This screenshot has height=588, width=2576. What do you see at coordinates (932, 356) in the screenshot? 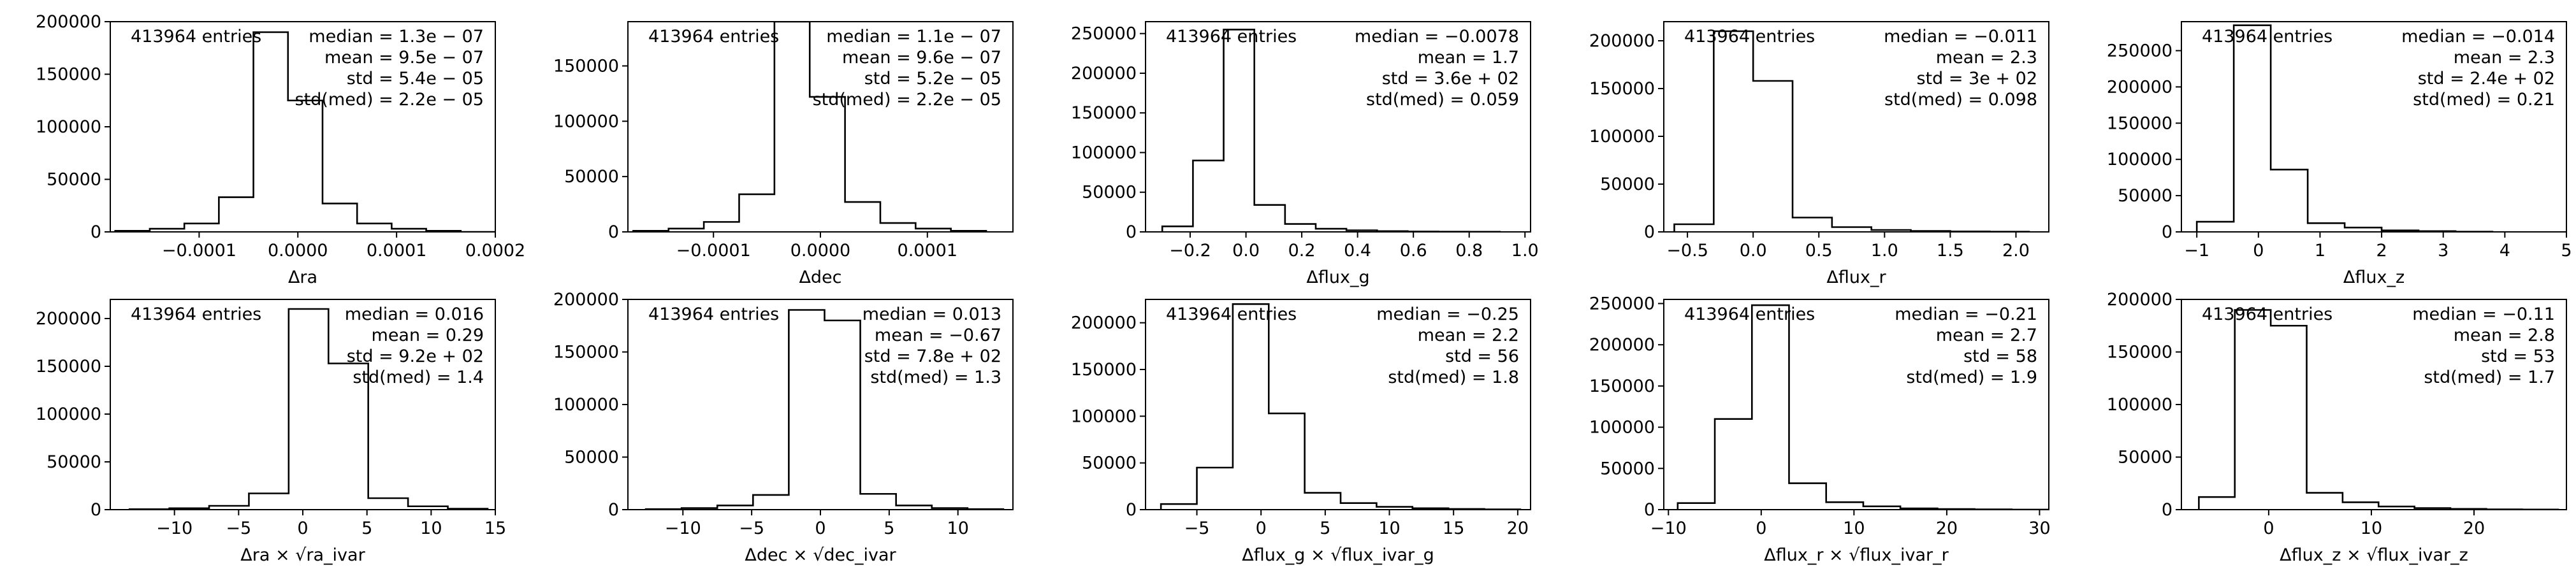
I see `stat-line: std = 7.8e + 02` at bounding box center [932, 356].